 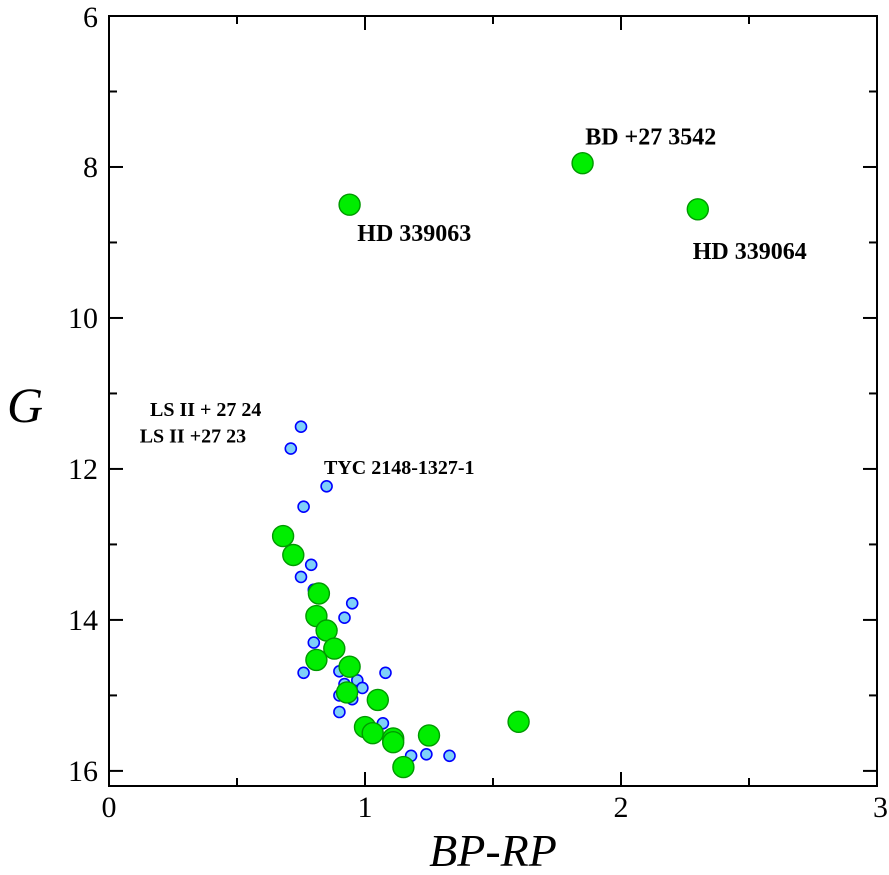 I want to click on x-tick-label-3: 3, so click(x=880, y=807).